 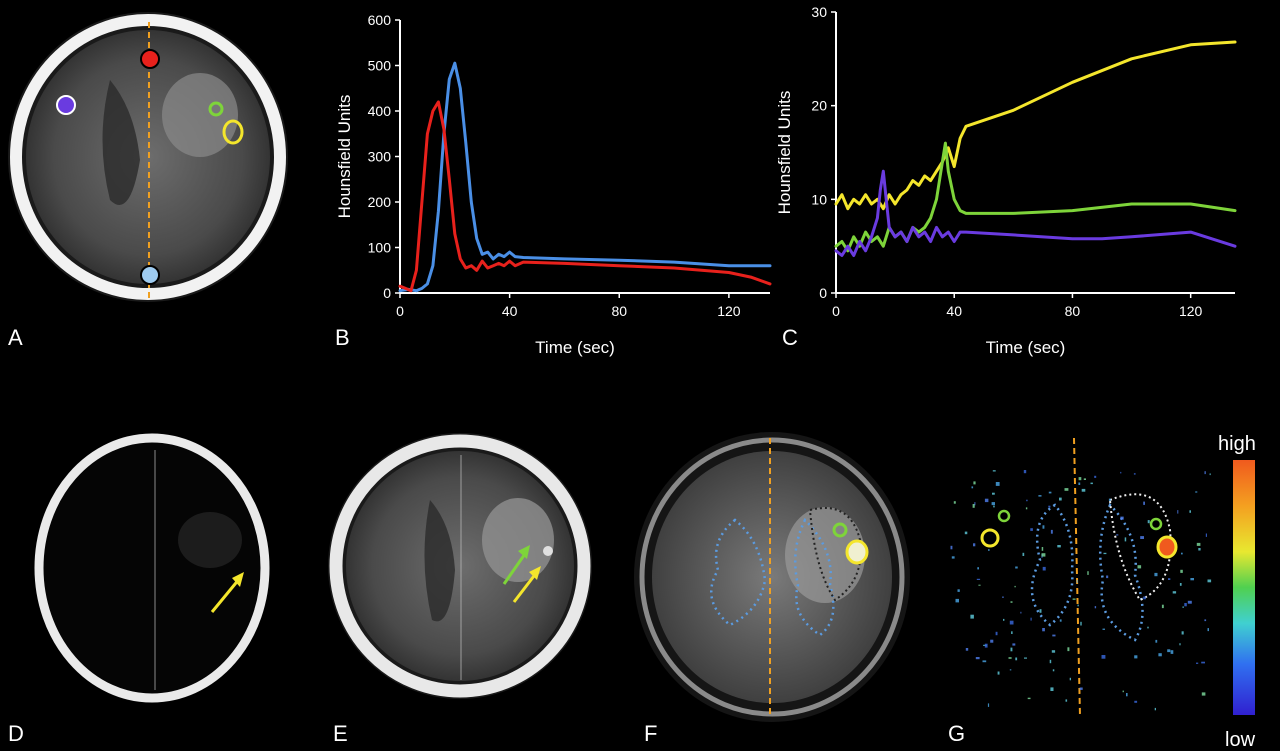 What do you see at coordinates (819, 12) in the screenshot?
I see `y-tick-label: 30` at bounding box center [819, 12].